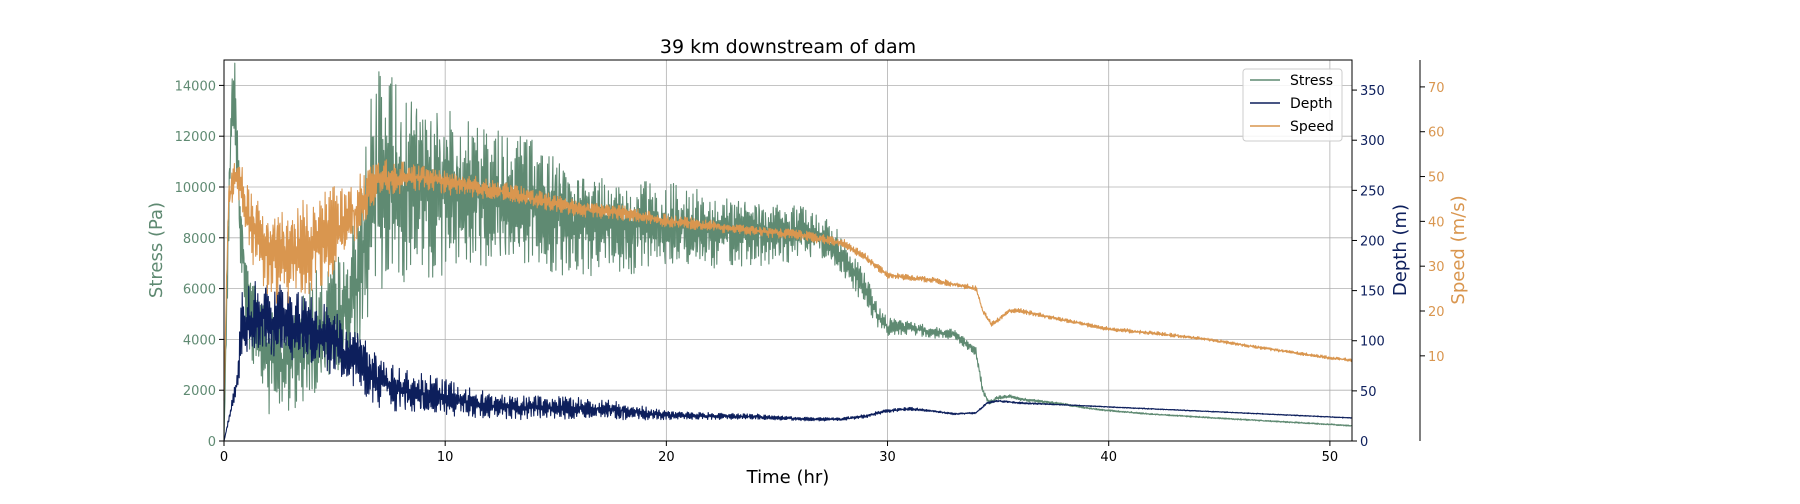 Image resolution: width=1800 pixels, height=504 pixels. Describe the element at coordinates (445, 457) in the screenshot. I see `x-tick-label-1: 10` at that location.